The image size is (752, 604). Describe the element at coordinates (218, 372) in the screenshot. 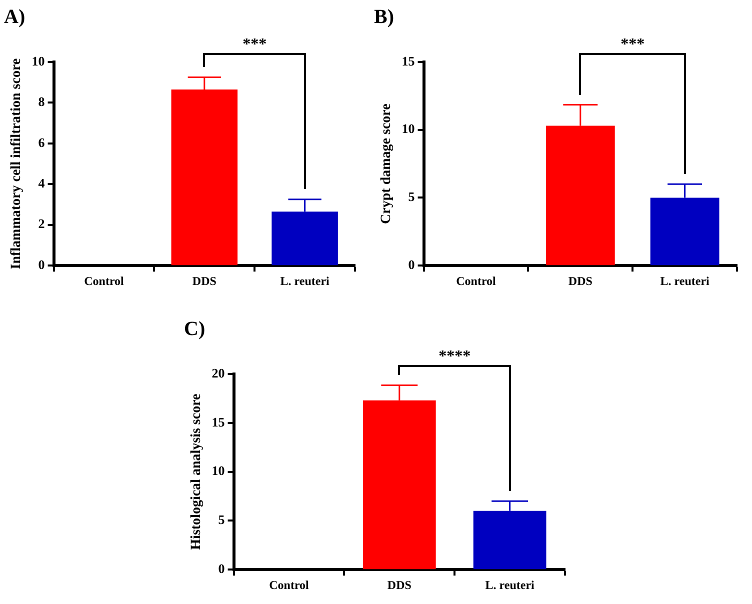

I see `y-tick-label: 20` at that location.